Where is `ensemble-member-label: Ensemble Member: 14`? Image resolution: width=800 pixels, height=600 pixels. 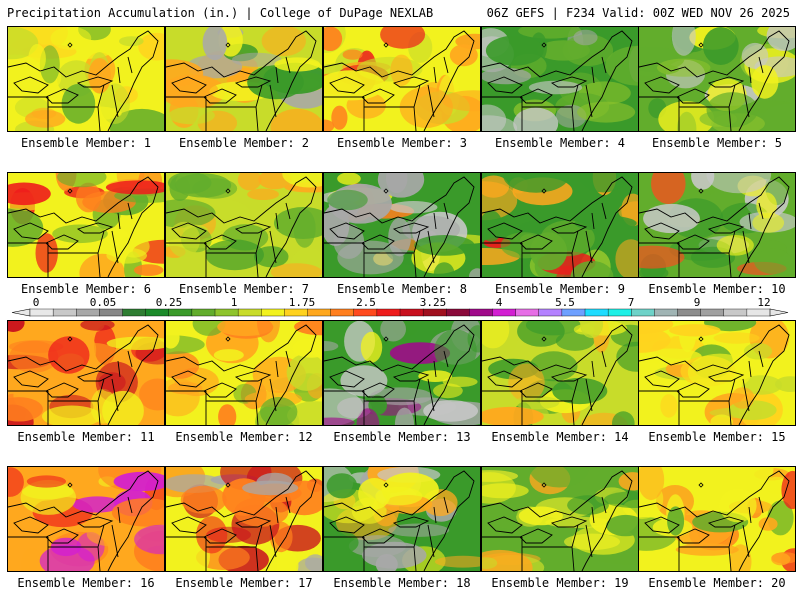 ensemble-member-label: Ensemble Member: 14 is located at coordinates (560, 437).